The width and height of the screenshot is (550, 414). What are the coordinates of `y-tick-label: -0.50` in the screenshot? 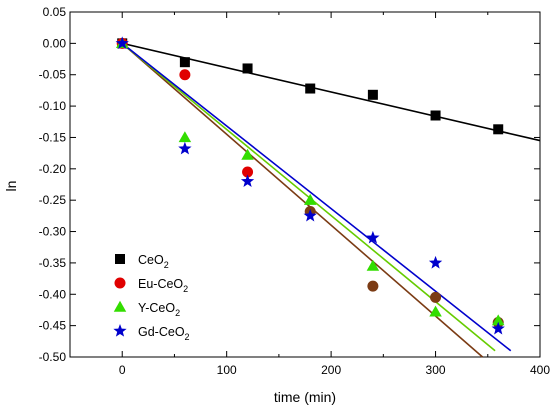 It's located at (53, 357).